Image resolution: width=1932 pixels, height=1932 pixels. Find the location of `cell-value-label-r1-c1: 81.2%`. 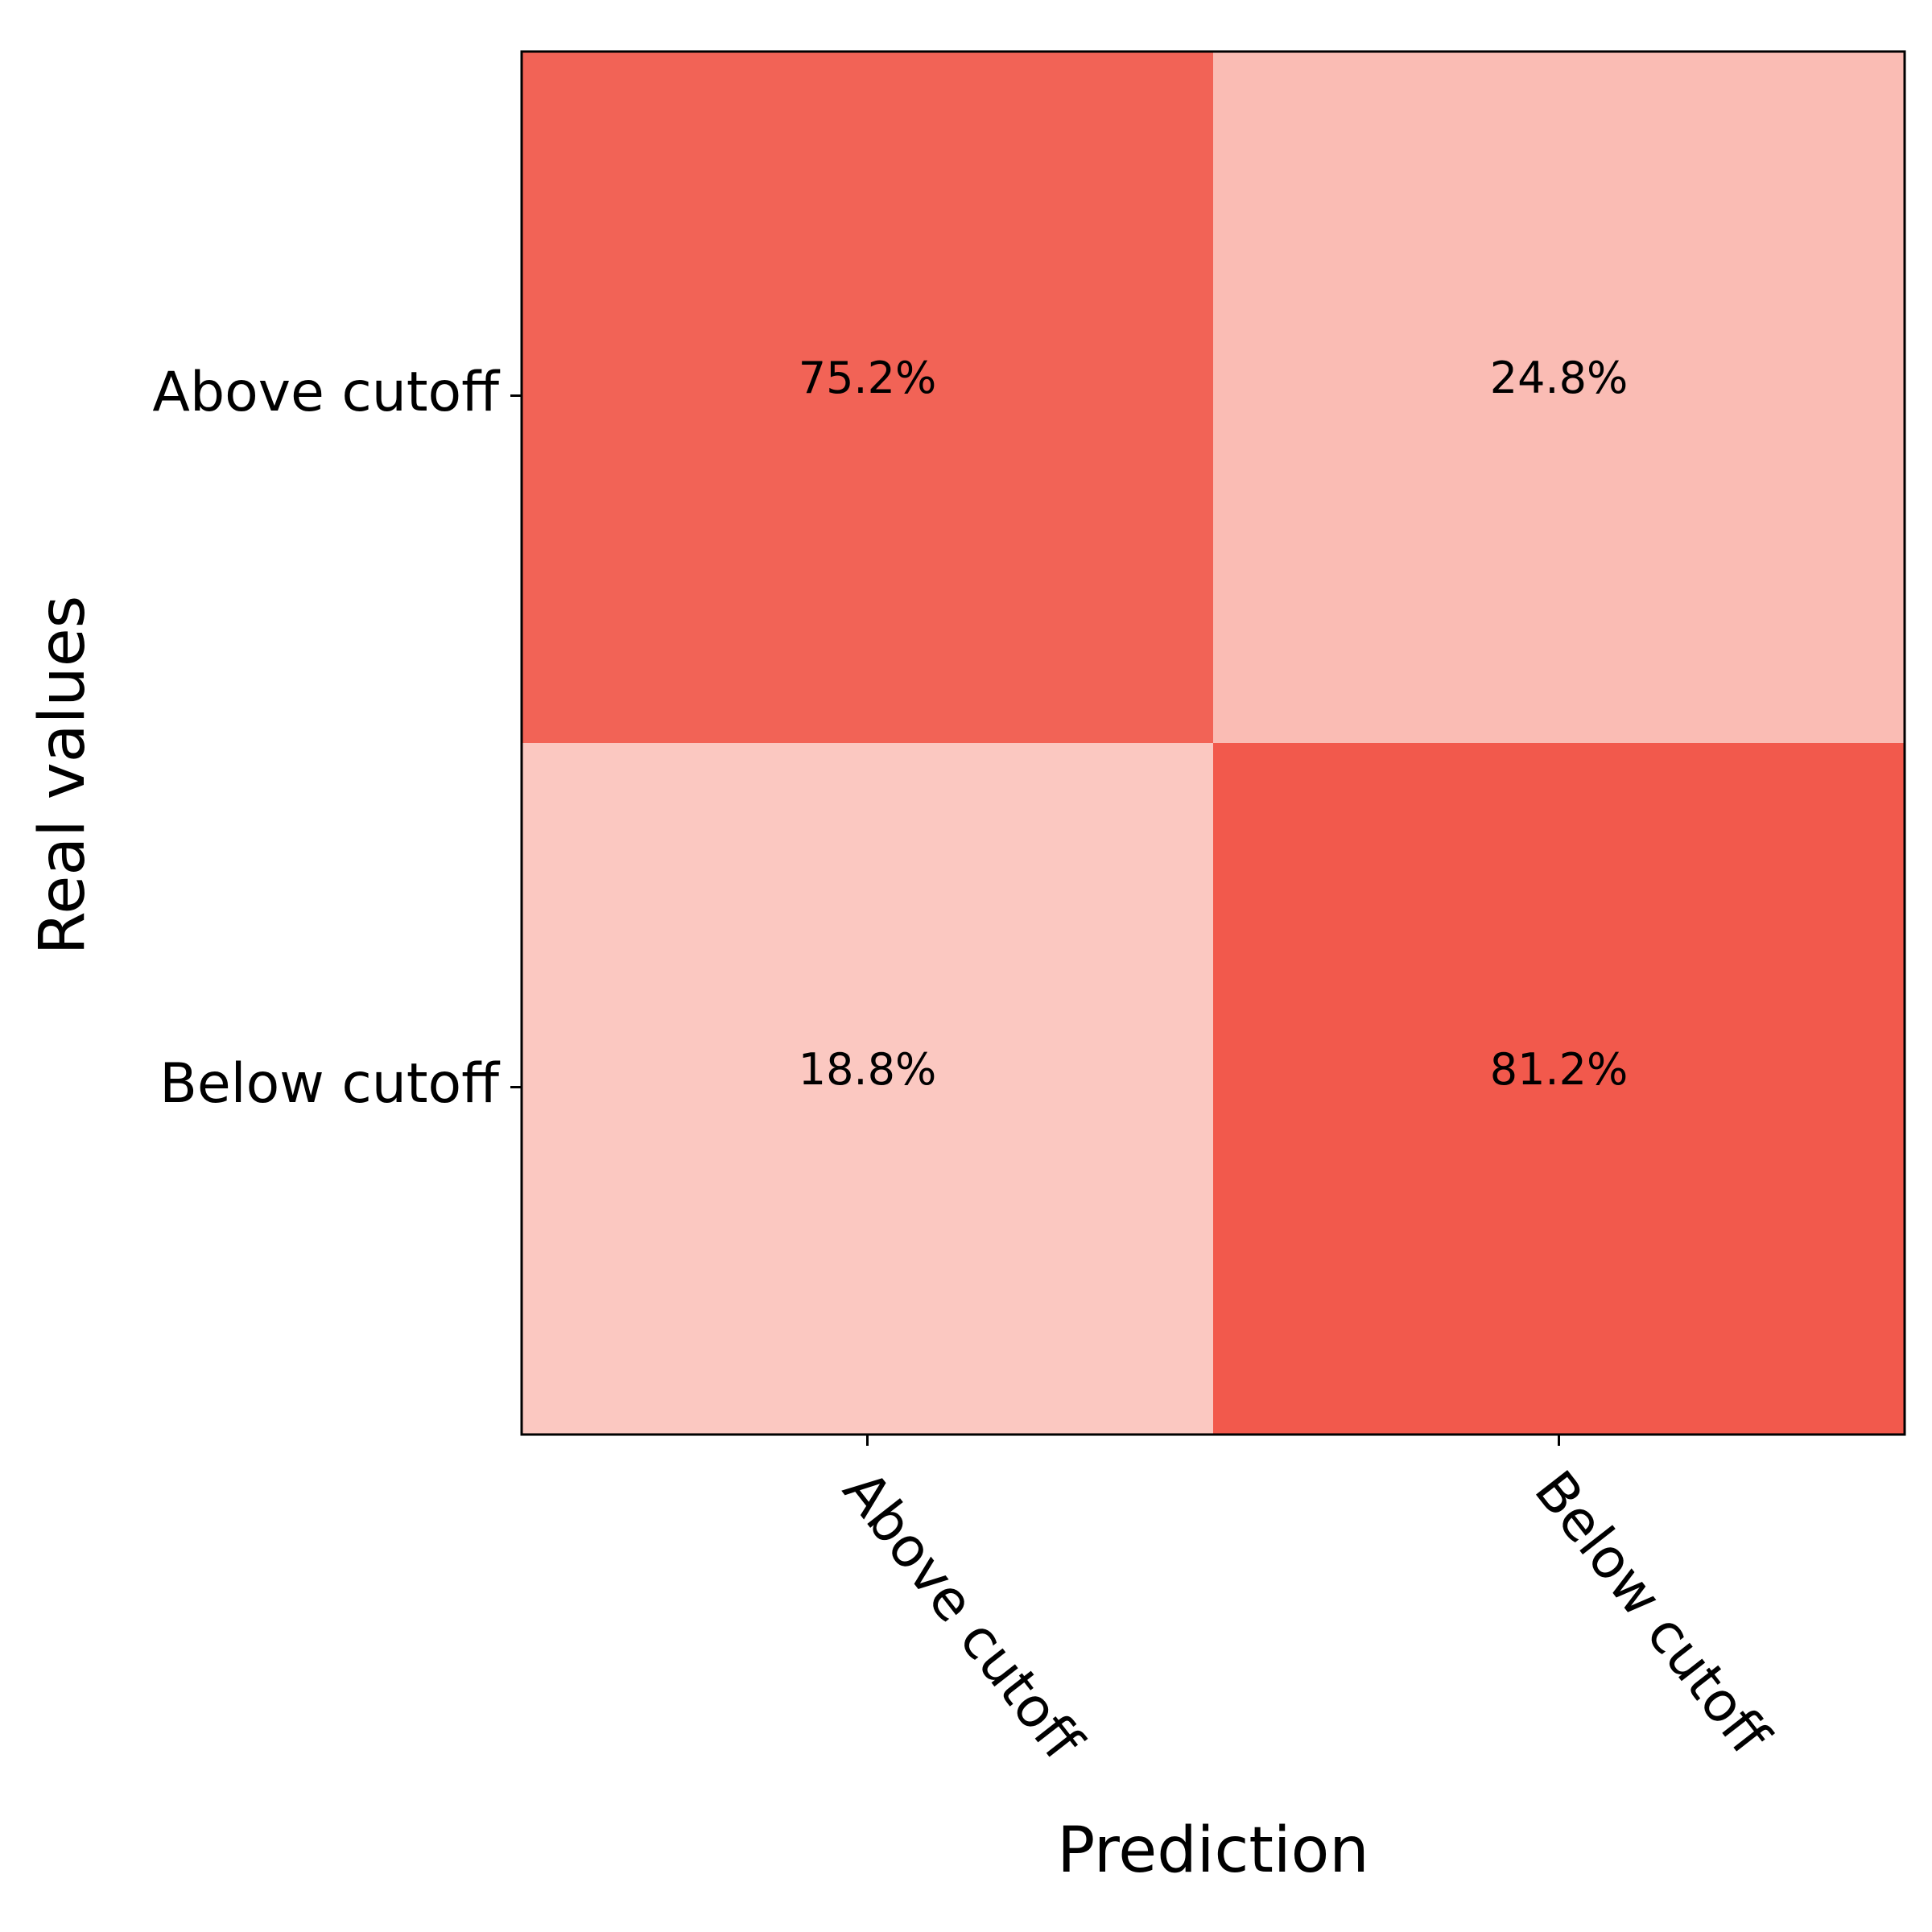

cell-value-label-r1-c1: 81.2% is located at coordinates (1559, 1069).